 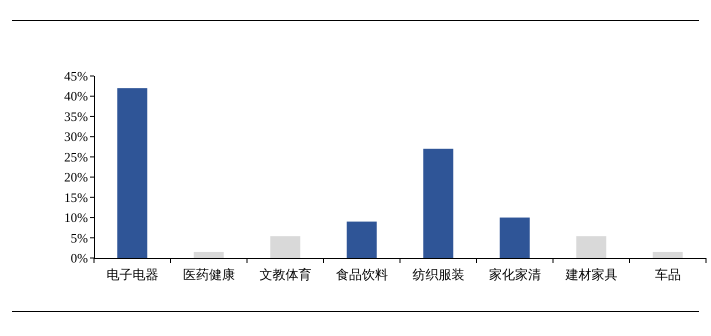 What do you see at coordinates (591, 274) in the screenshot?
I see `x-tick-label: 建材家具` at bounding box center [591, 274].